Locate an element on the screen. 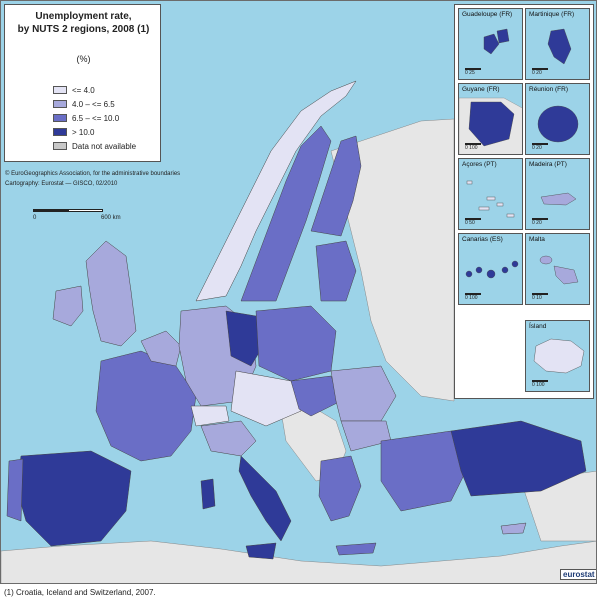  inset-title: Canarias (ES) is located at coordinates (482, 239).